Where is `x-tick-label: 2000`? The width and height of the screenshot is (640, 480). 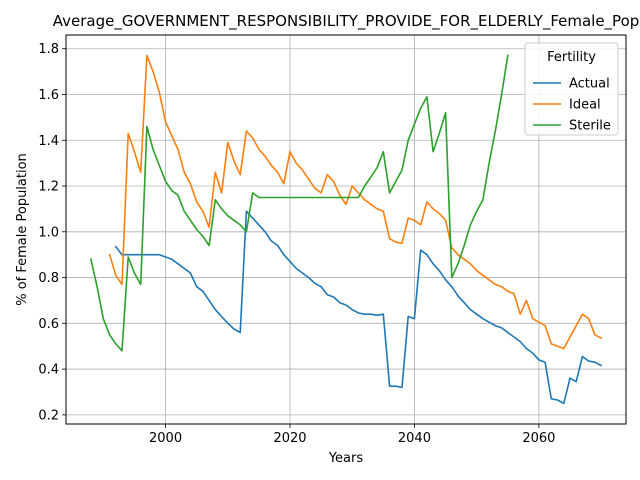
x-tick-label: 2000 is located at coordinates (165, 438).